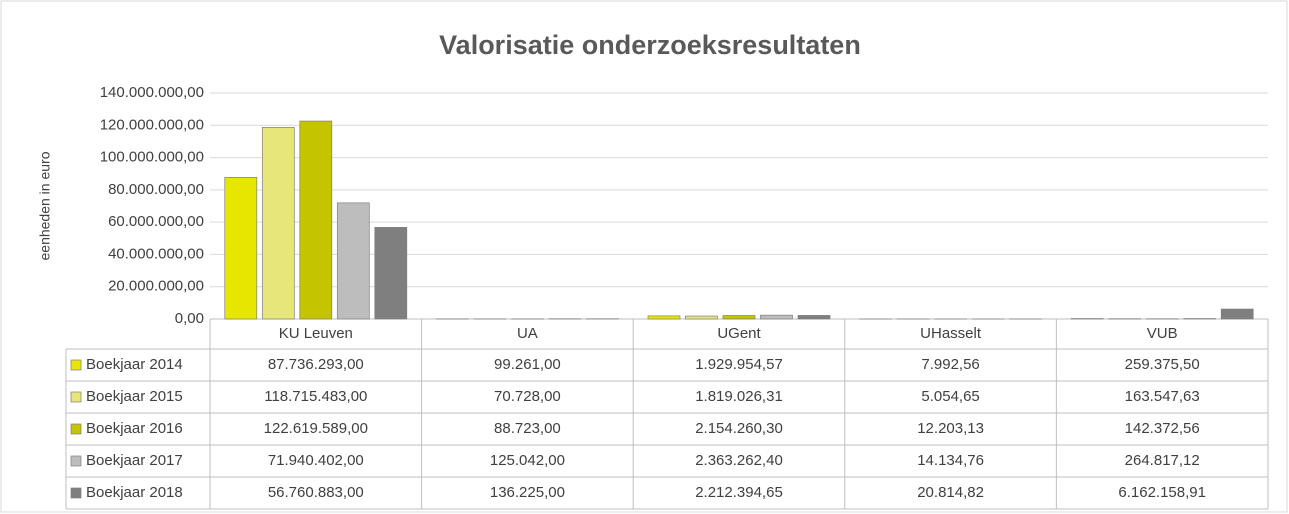  Describe the element at coordinates (950, 428) in the screenshot. I see `table-cell: 12.203,13` at that location.